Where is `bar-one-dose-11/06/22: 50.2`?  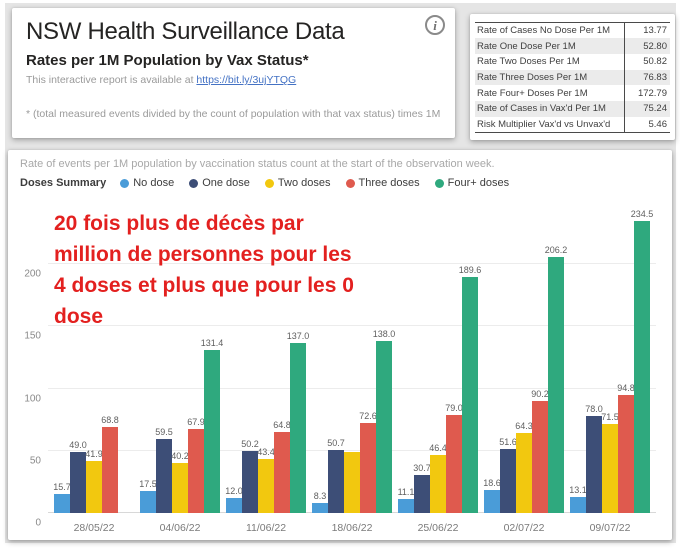
bar-one-dose-11/06/22: 50.2 is located at coordinates (250, 476).